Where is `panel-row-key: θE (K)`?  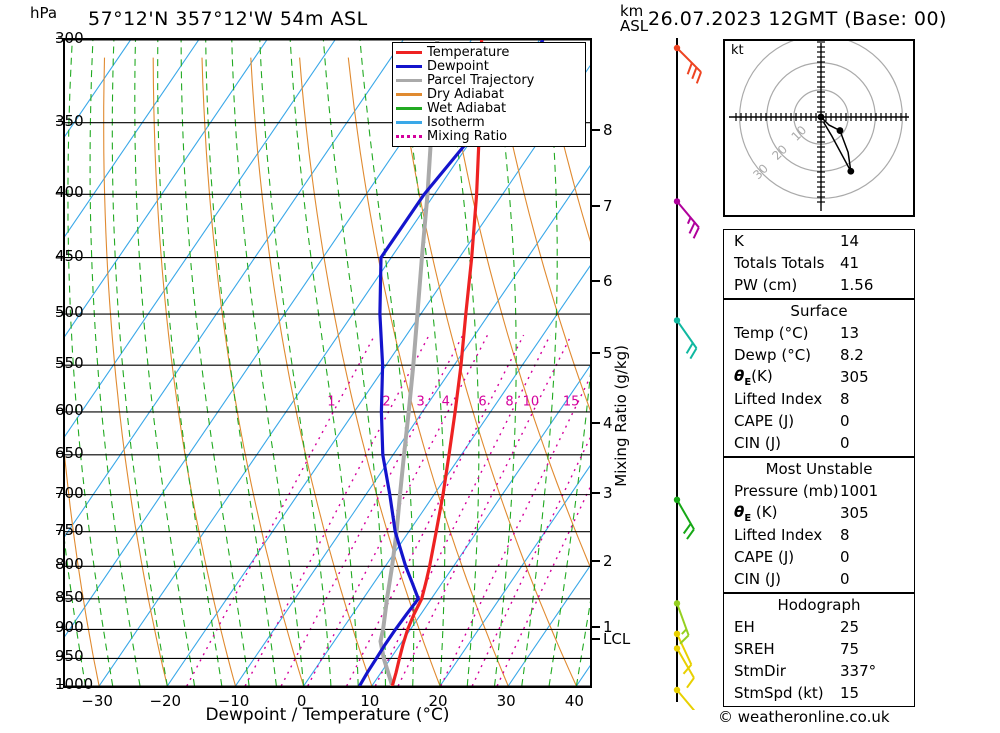
panel-row-key: θE (K) is located at coordinates (756, 513).